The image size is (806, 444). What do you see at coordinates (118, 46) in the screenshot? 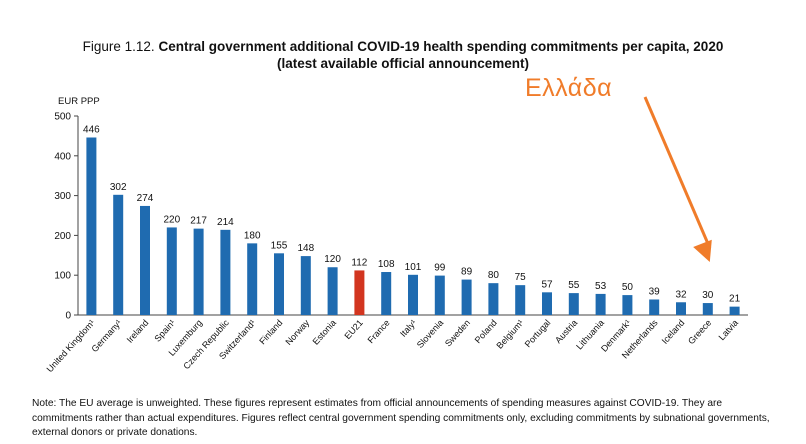
I see `figure-number: Figure 1.12.` at bounding box center [118, 46].